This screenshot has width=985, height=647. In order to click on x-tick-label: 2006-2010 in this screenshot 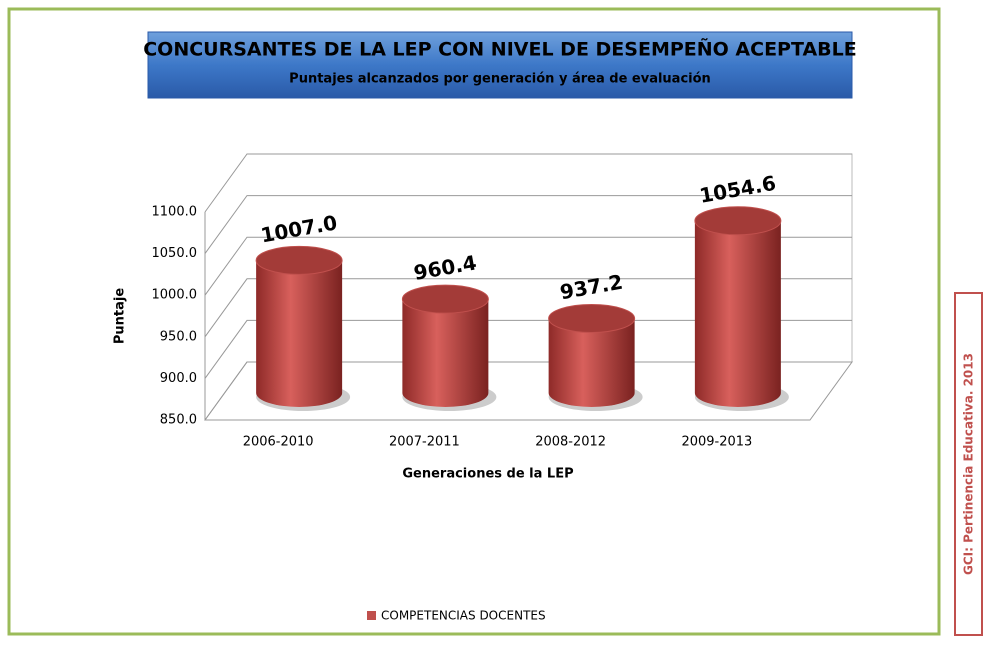, I will do `click(278, 442)`.